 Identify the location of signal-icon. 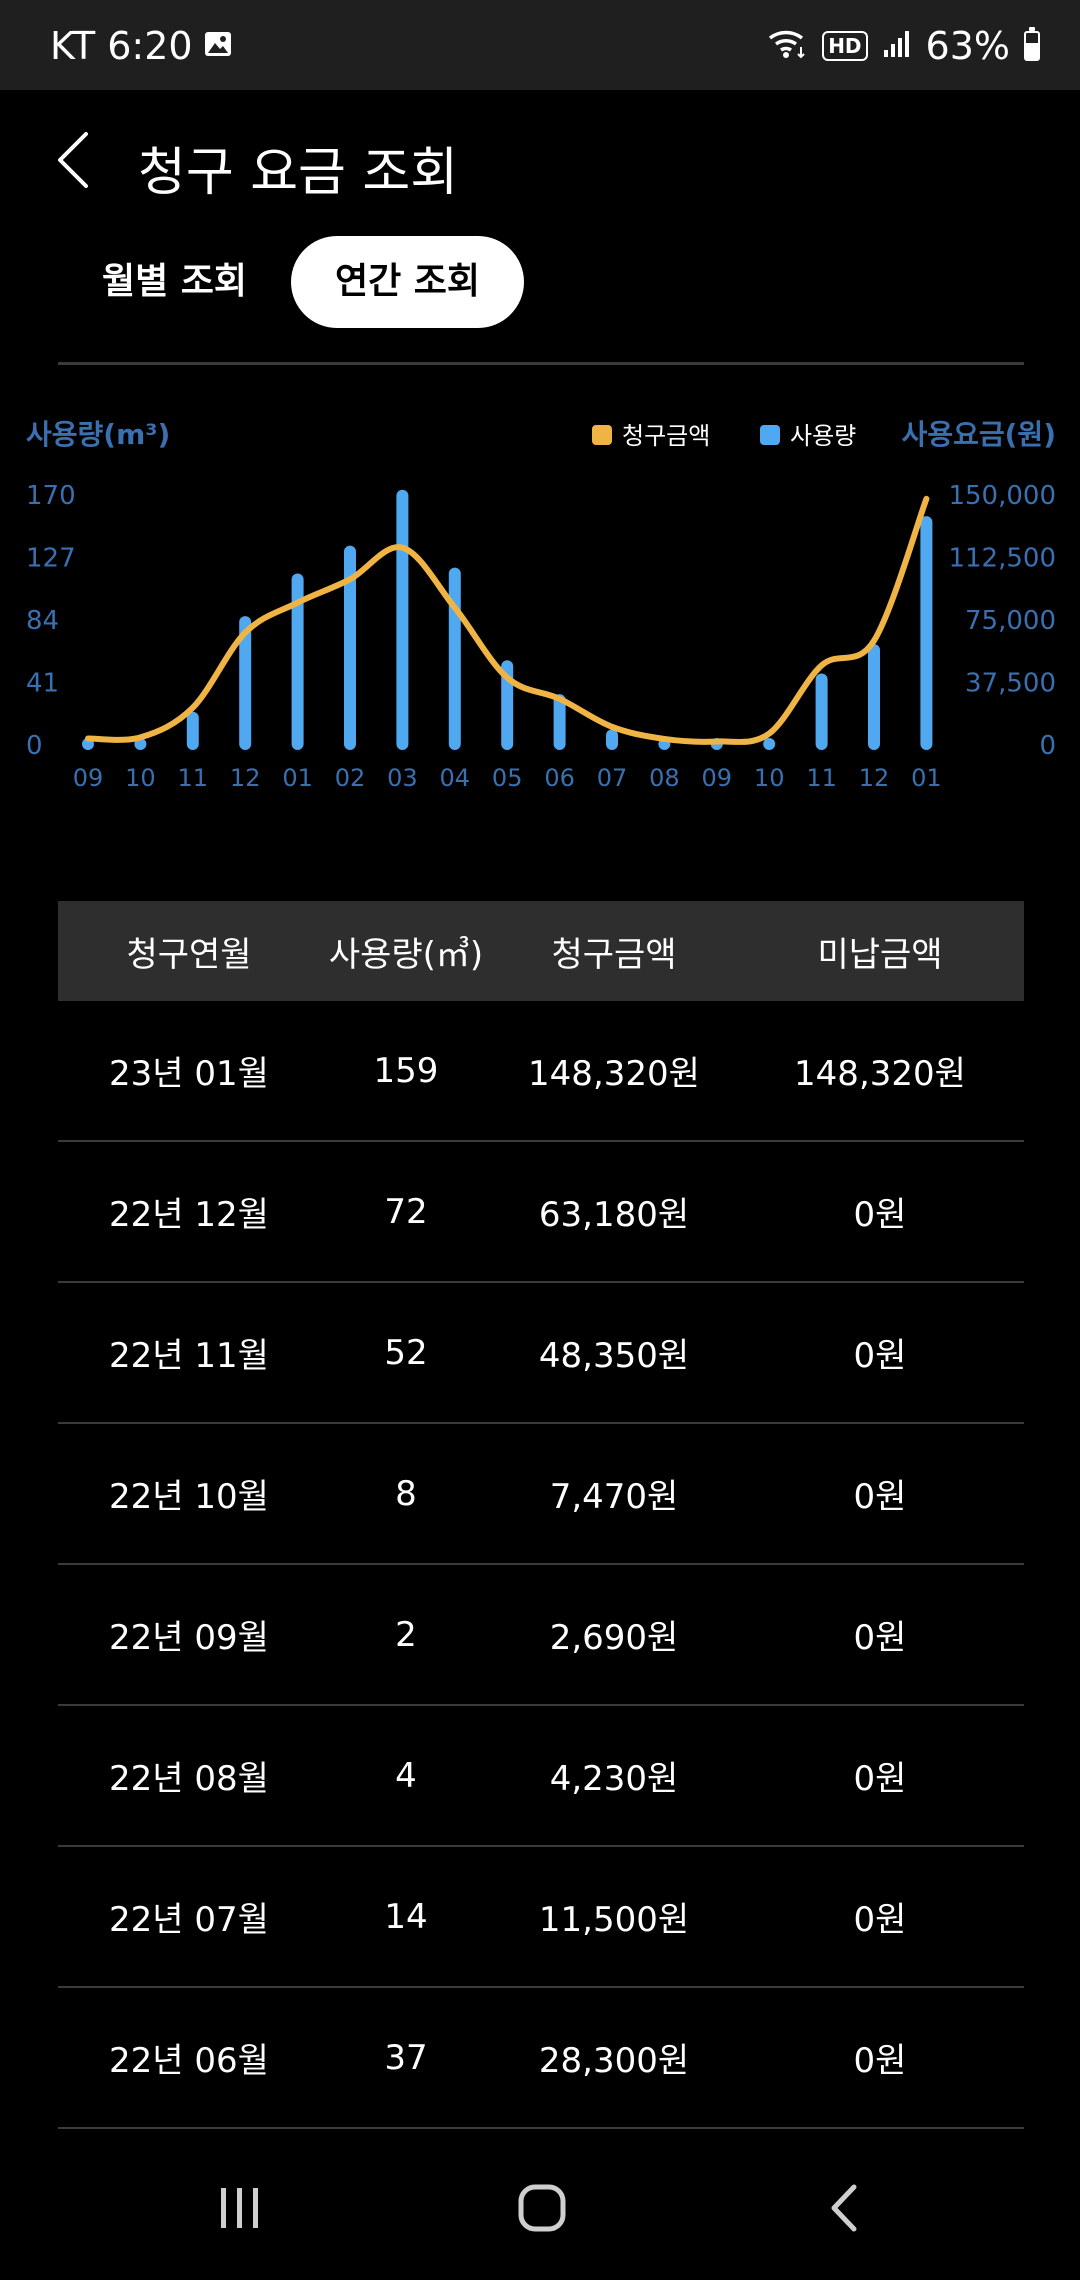
(897, 46).